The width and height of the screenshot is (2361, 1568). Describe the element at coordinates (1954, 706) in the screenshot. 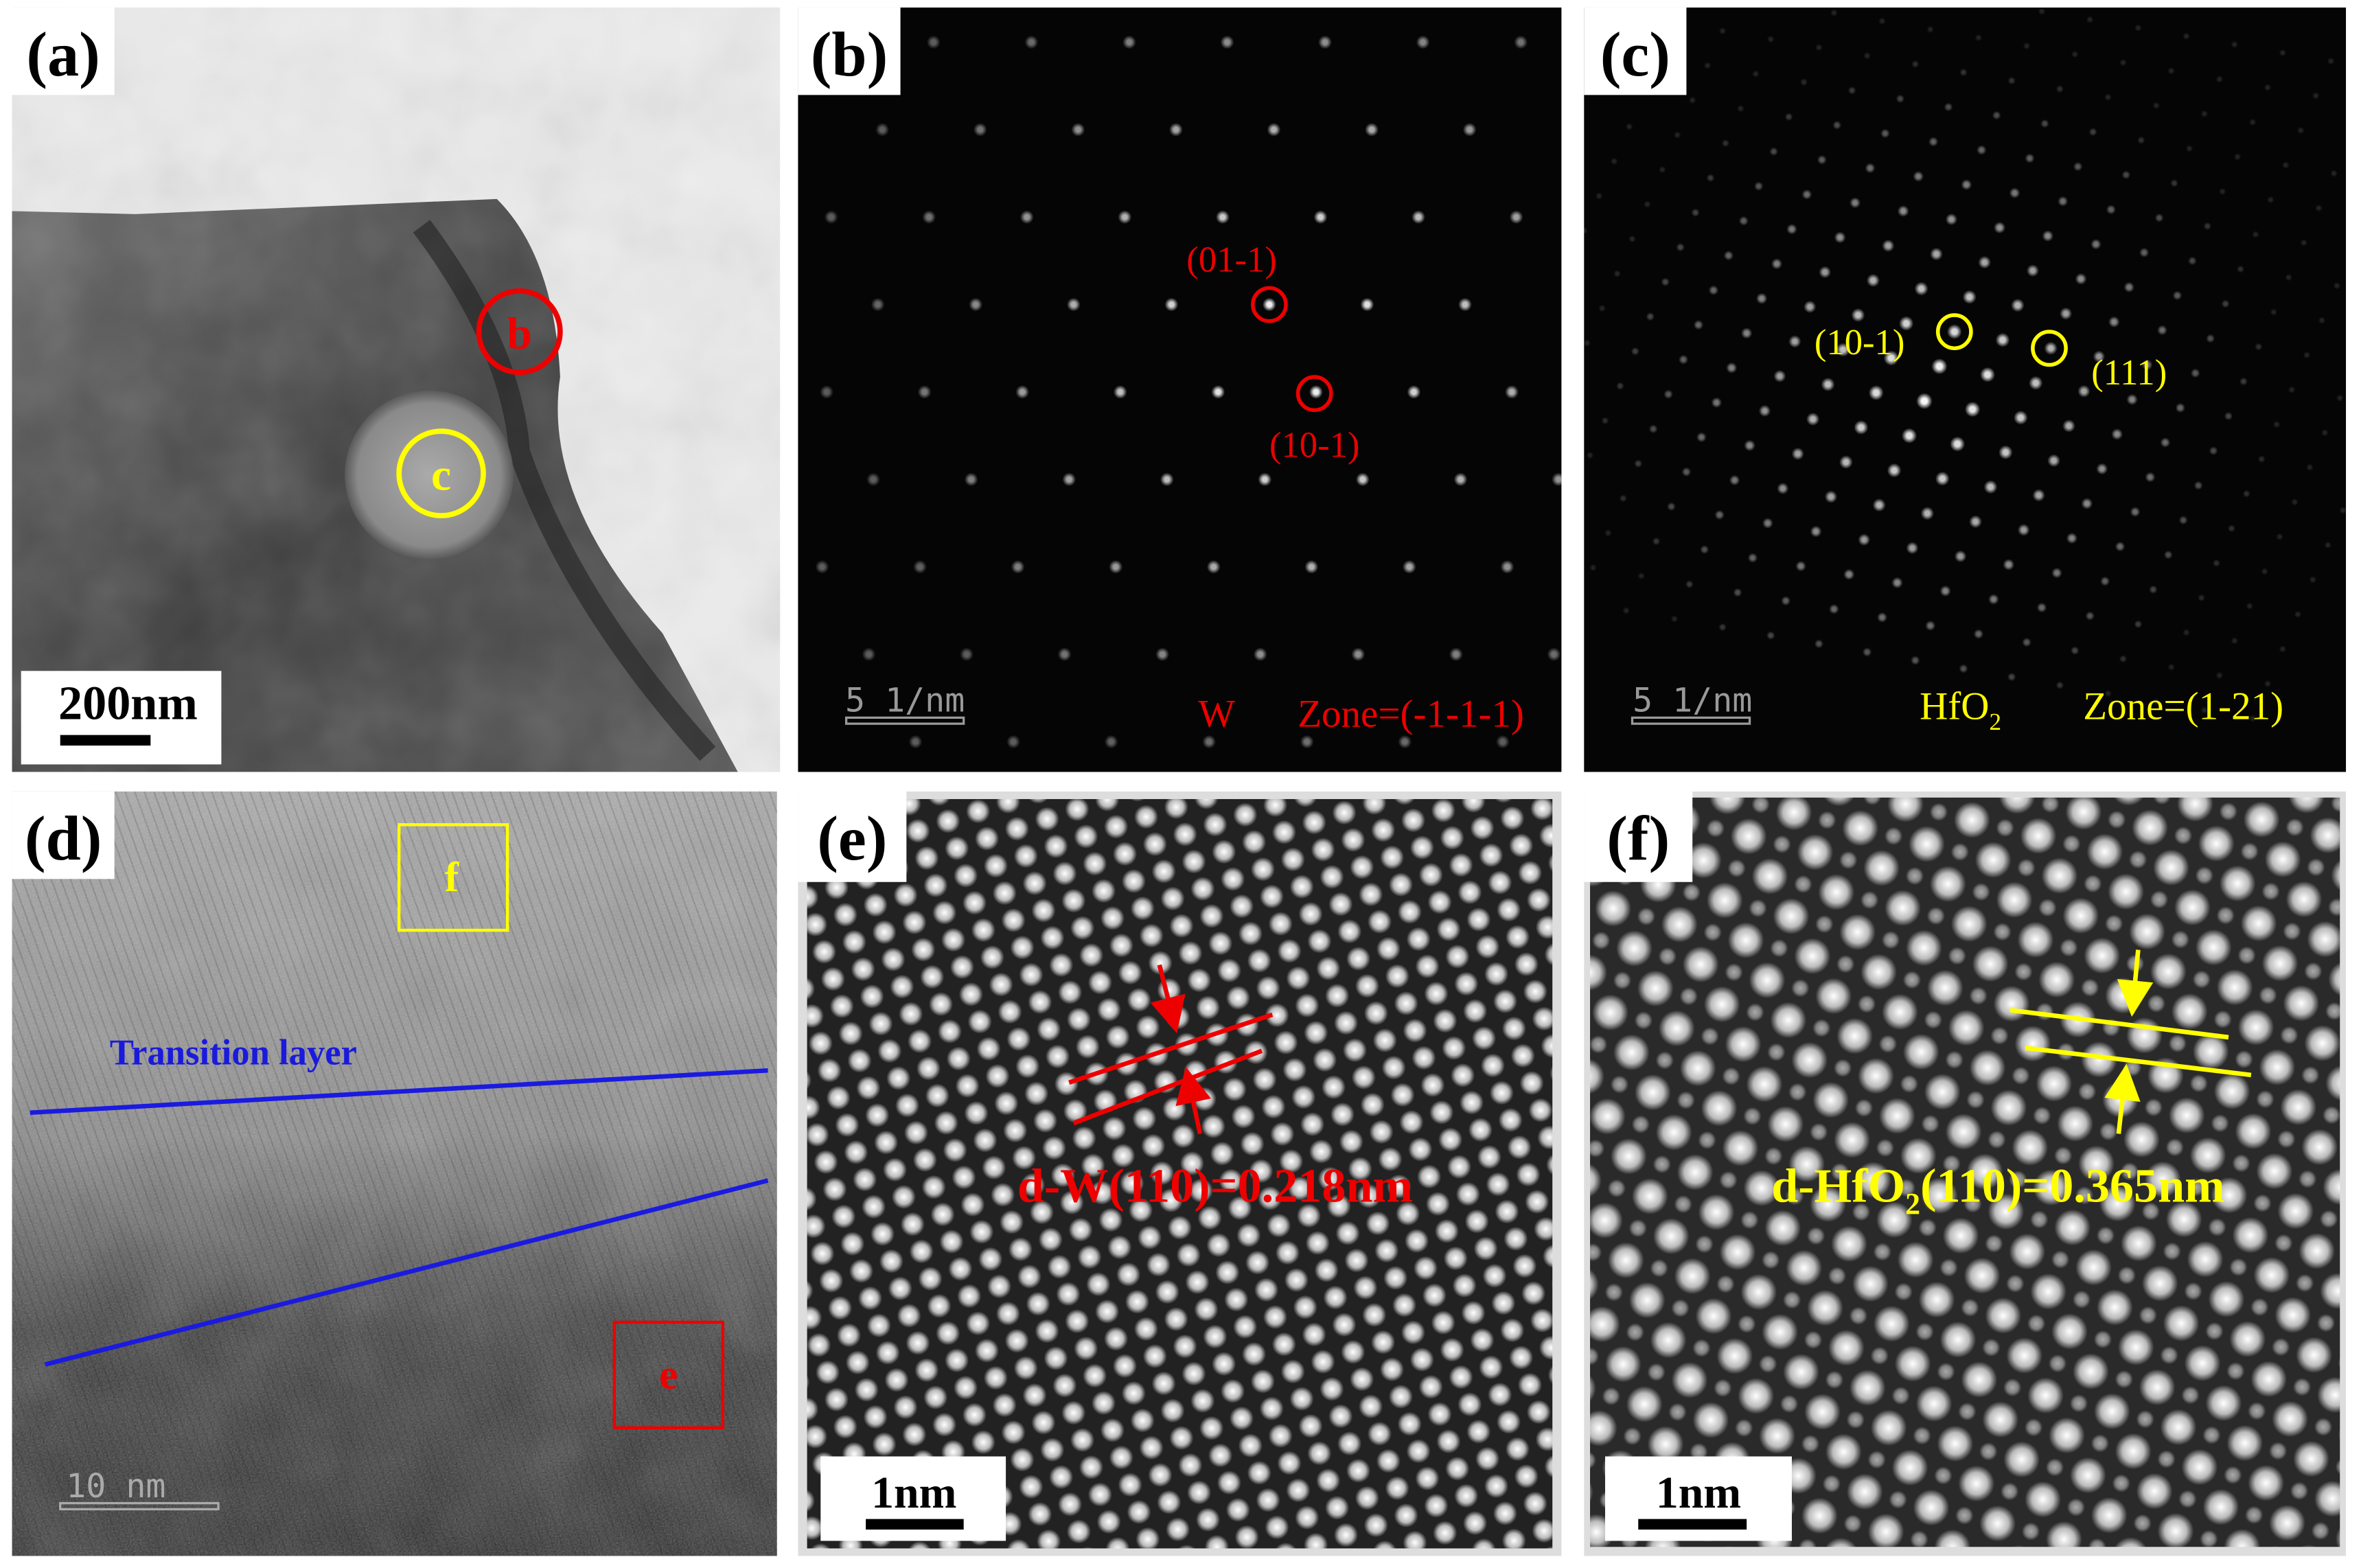

I see `phase-text: HfO` at that location.